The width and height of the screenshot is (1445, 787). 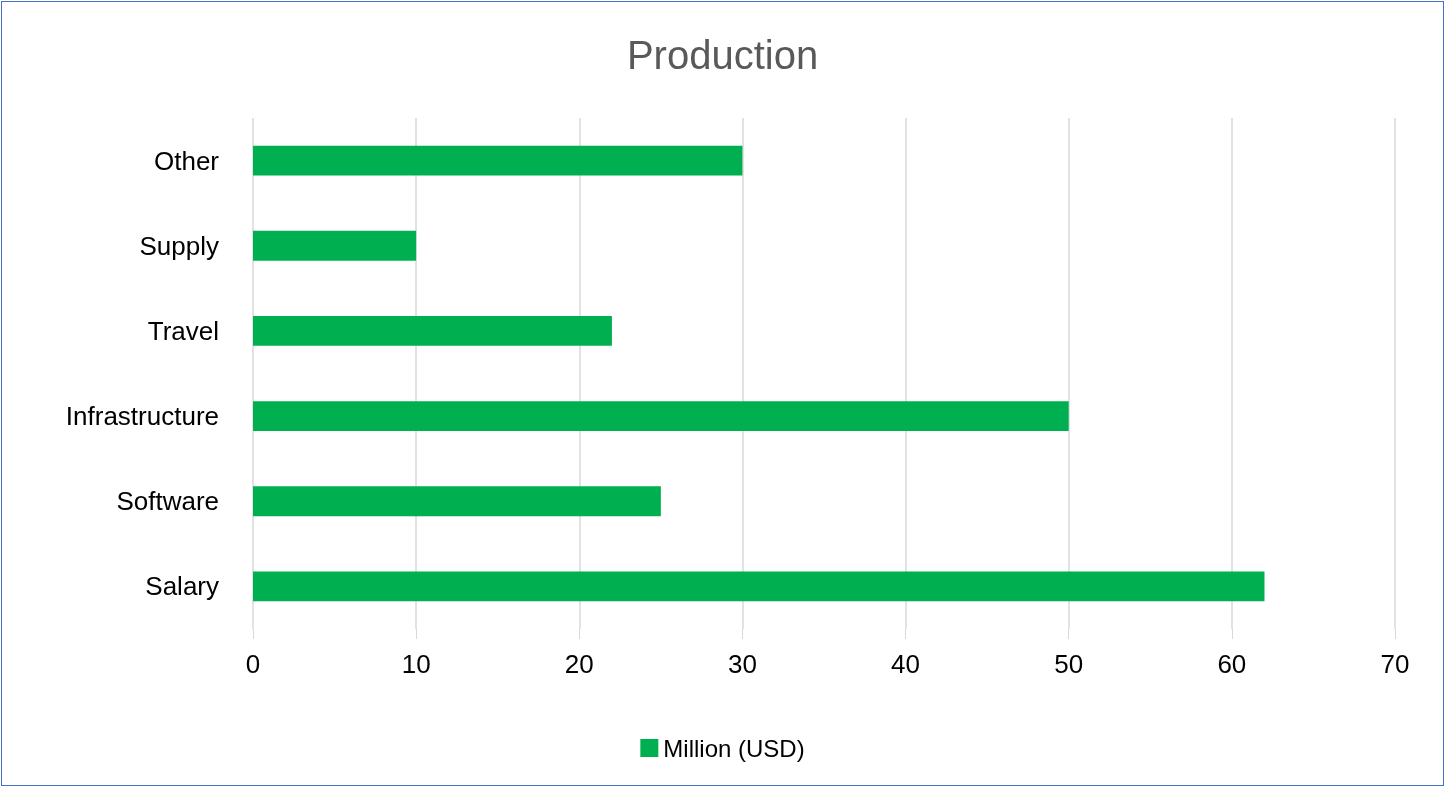 I want to click on chart-title: Production, so click(x=722, y=55).